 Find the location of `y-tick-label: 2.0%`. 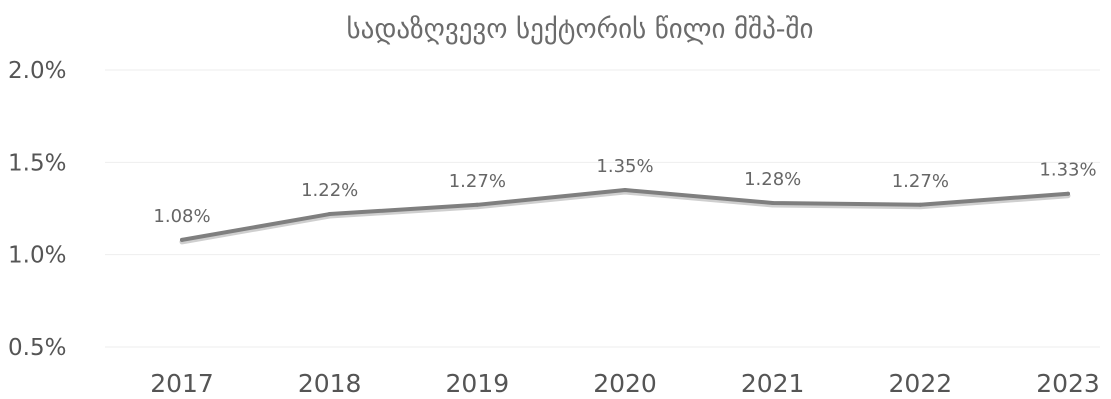

y-tick-label: 2.0% is located at coordinates (37, 71).